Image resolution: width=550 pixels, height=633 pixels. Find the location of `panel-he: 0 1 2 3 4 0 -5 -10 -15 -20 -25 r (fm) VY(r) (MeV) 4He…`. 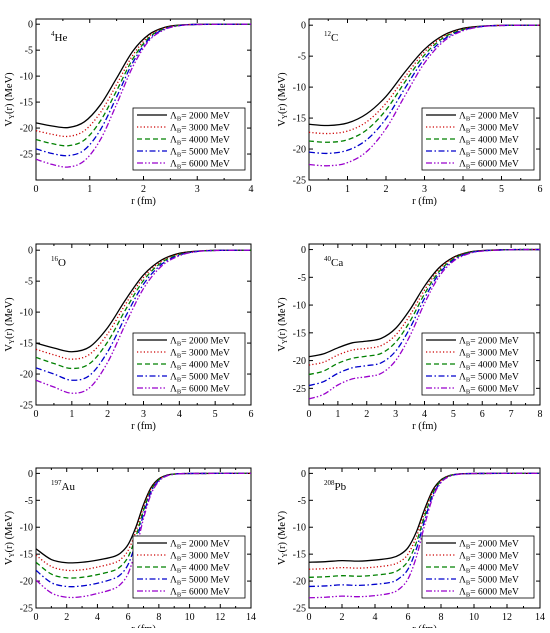

panel-he: 0 1 2 3 4 0 -5 -10 -15 -20 -25 r (fm) VY(r) (MeV) 4He… is located at coordinates (129, 112).